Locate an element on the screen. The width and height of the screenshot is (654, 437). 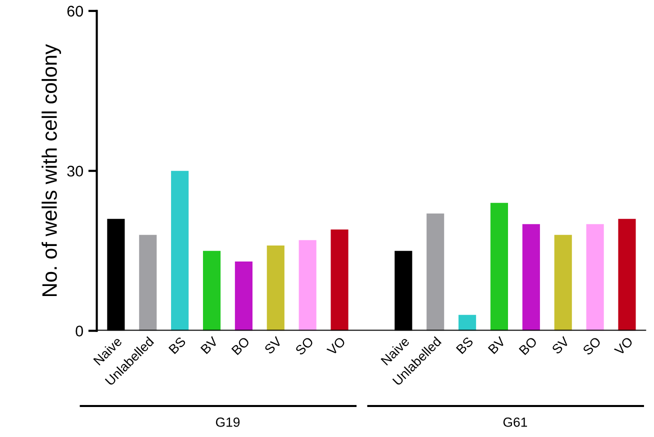
y-axis-title: No. of wells with cell colony is located at coordinates (52, 170).